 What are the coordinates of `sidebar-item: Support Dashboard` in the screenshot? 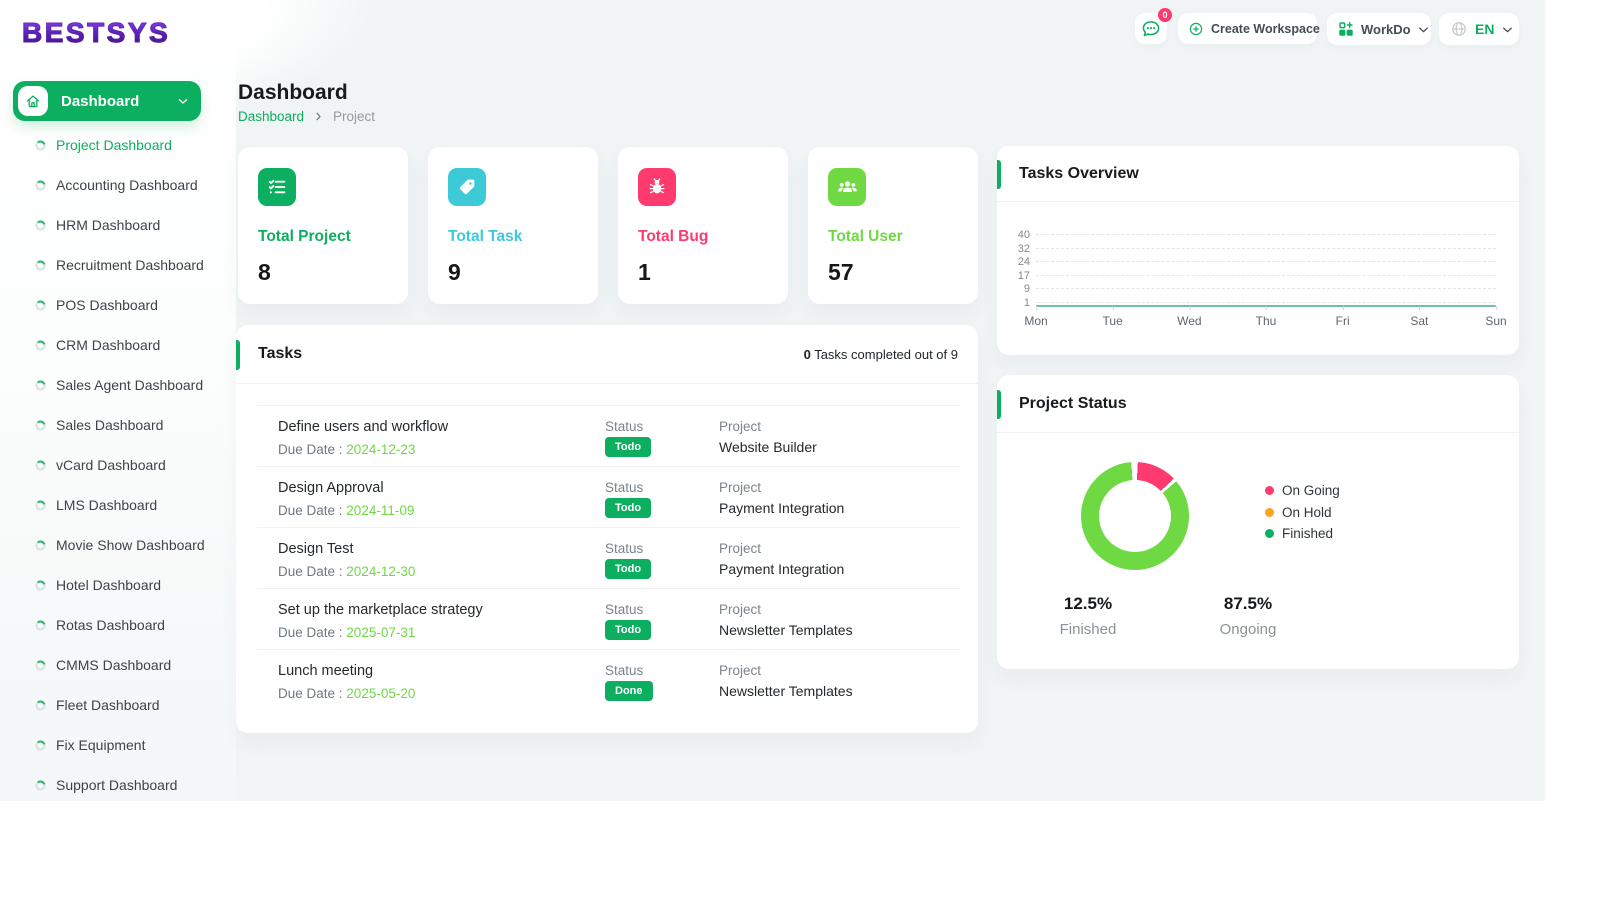 It's located at (118, 783).